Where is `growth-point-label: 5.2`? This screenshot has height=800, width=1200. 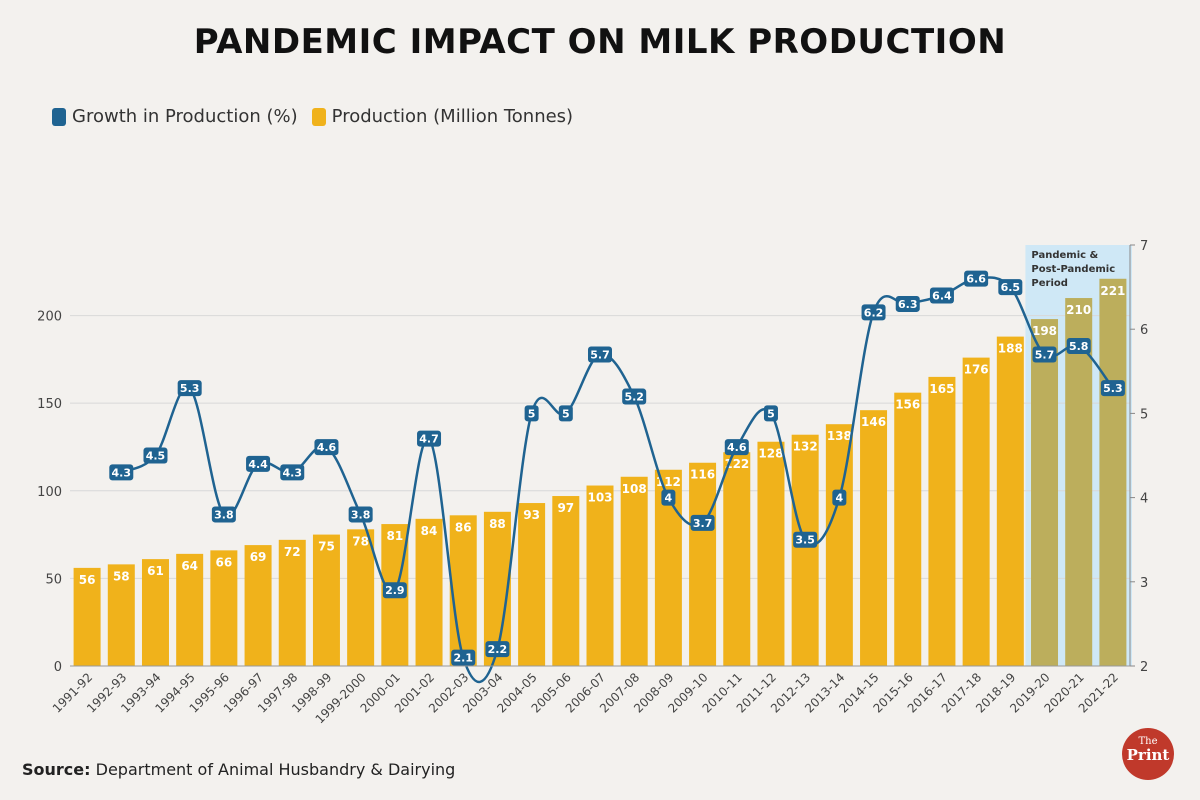 growth-point-label: 5.2 is located at coordinates (634, 397).